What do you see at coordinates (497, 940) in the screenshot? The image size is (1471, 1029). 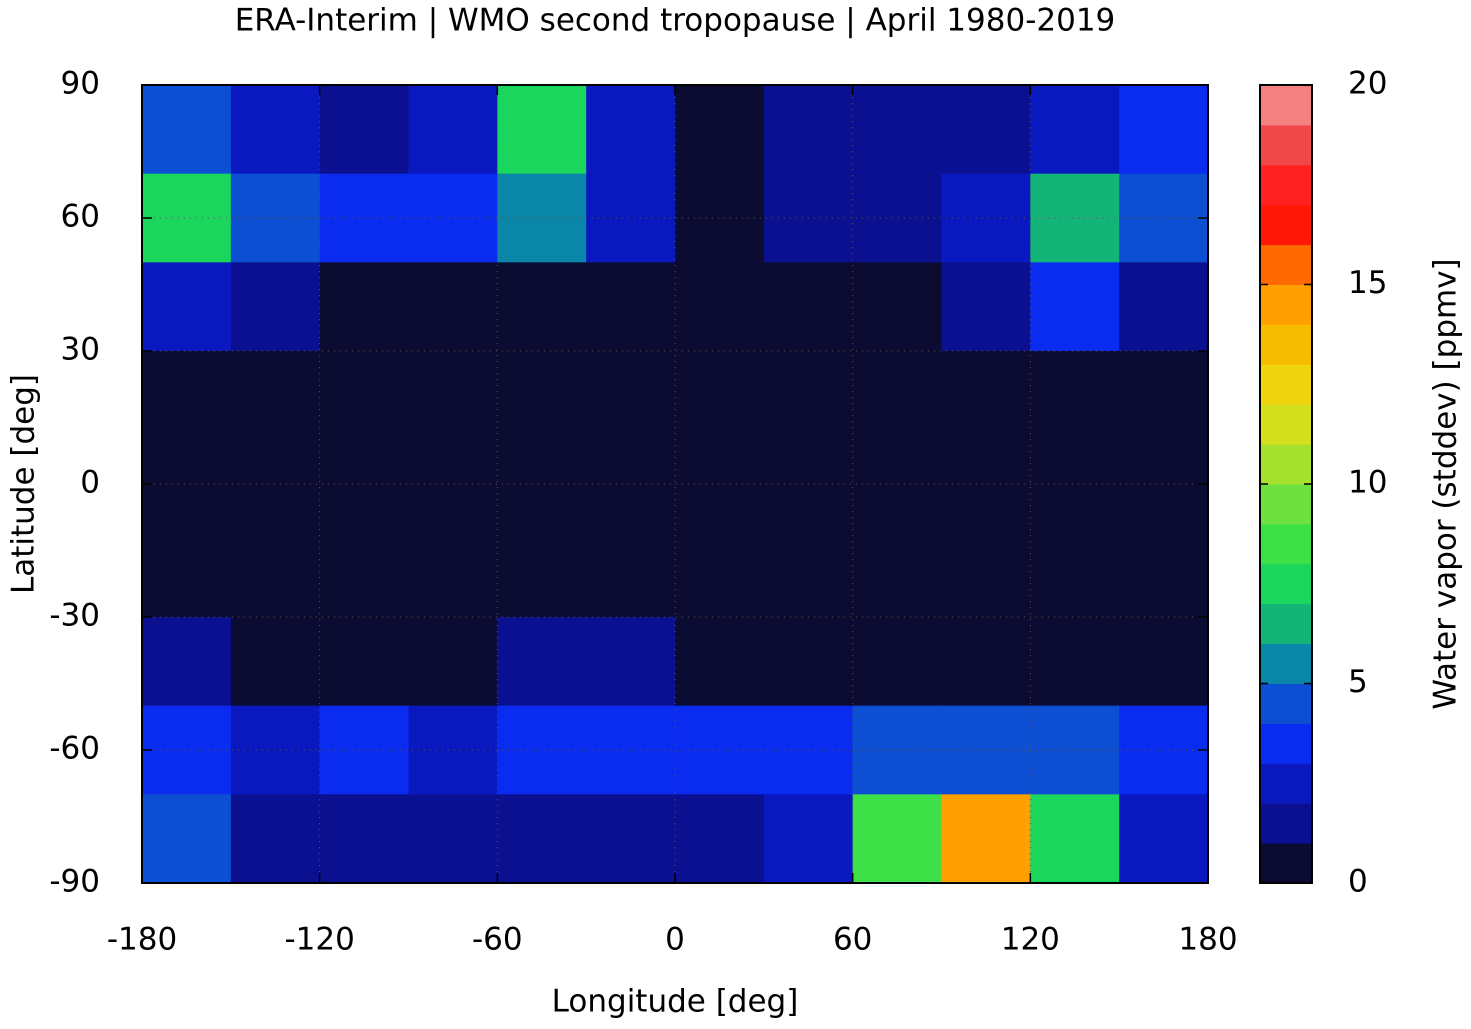 I see `x-tick-label: -60` at bounding box center [497, 940].